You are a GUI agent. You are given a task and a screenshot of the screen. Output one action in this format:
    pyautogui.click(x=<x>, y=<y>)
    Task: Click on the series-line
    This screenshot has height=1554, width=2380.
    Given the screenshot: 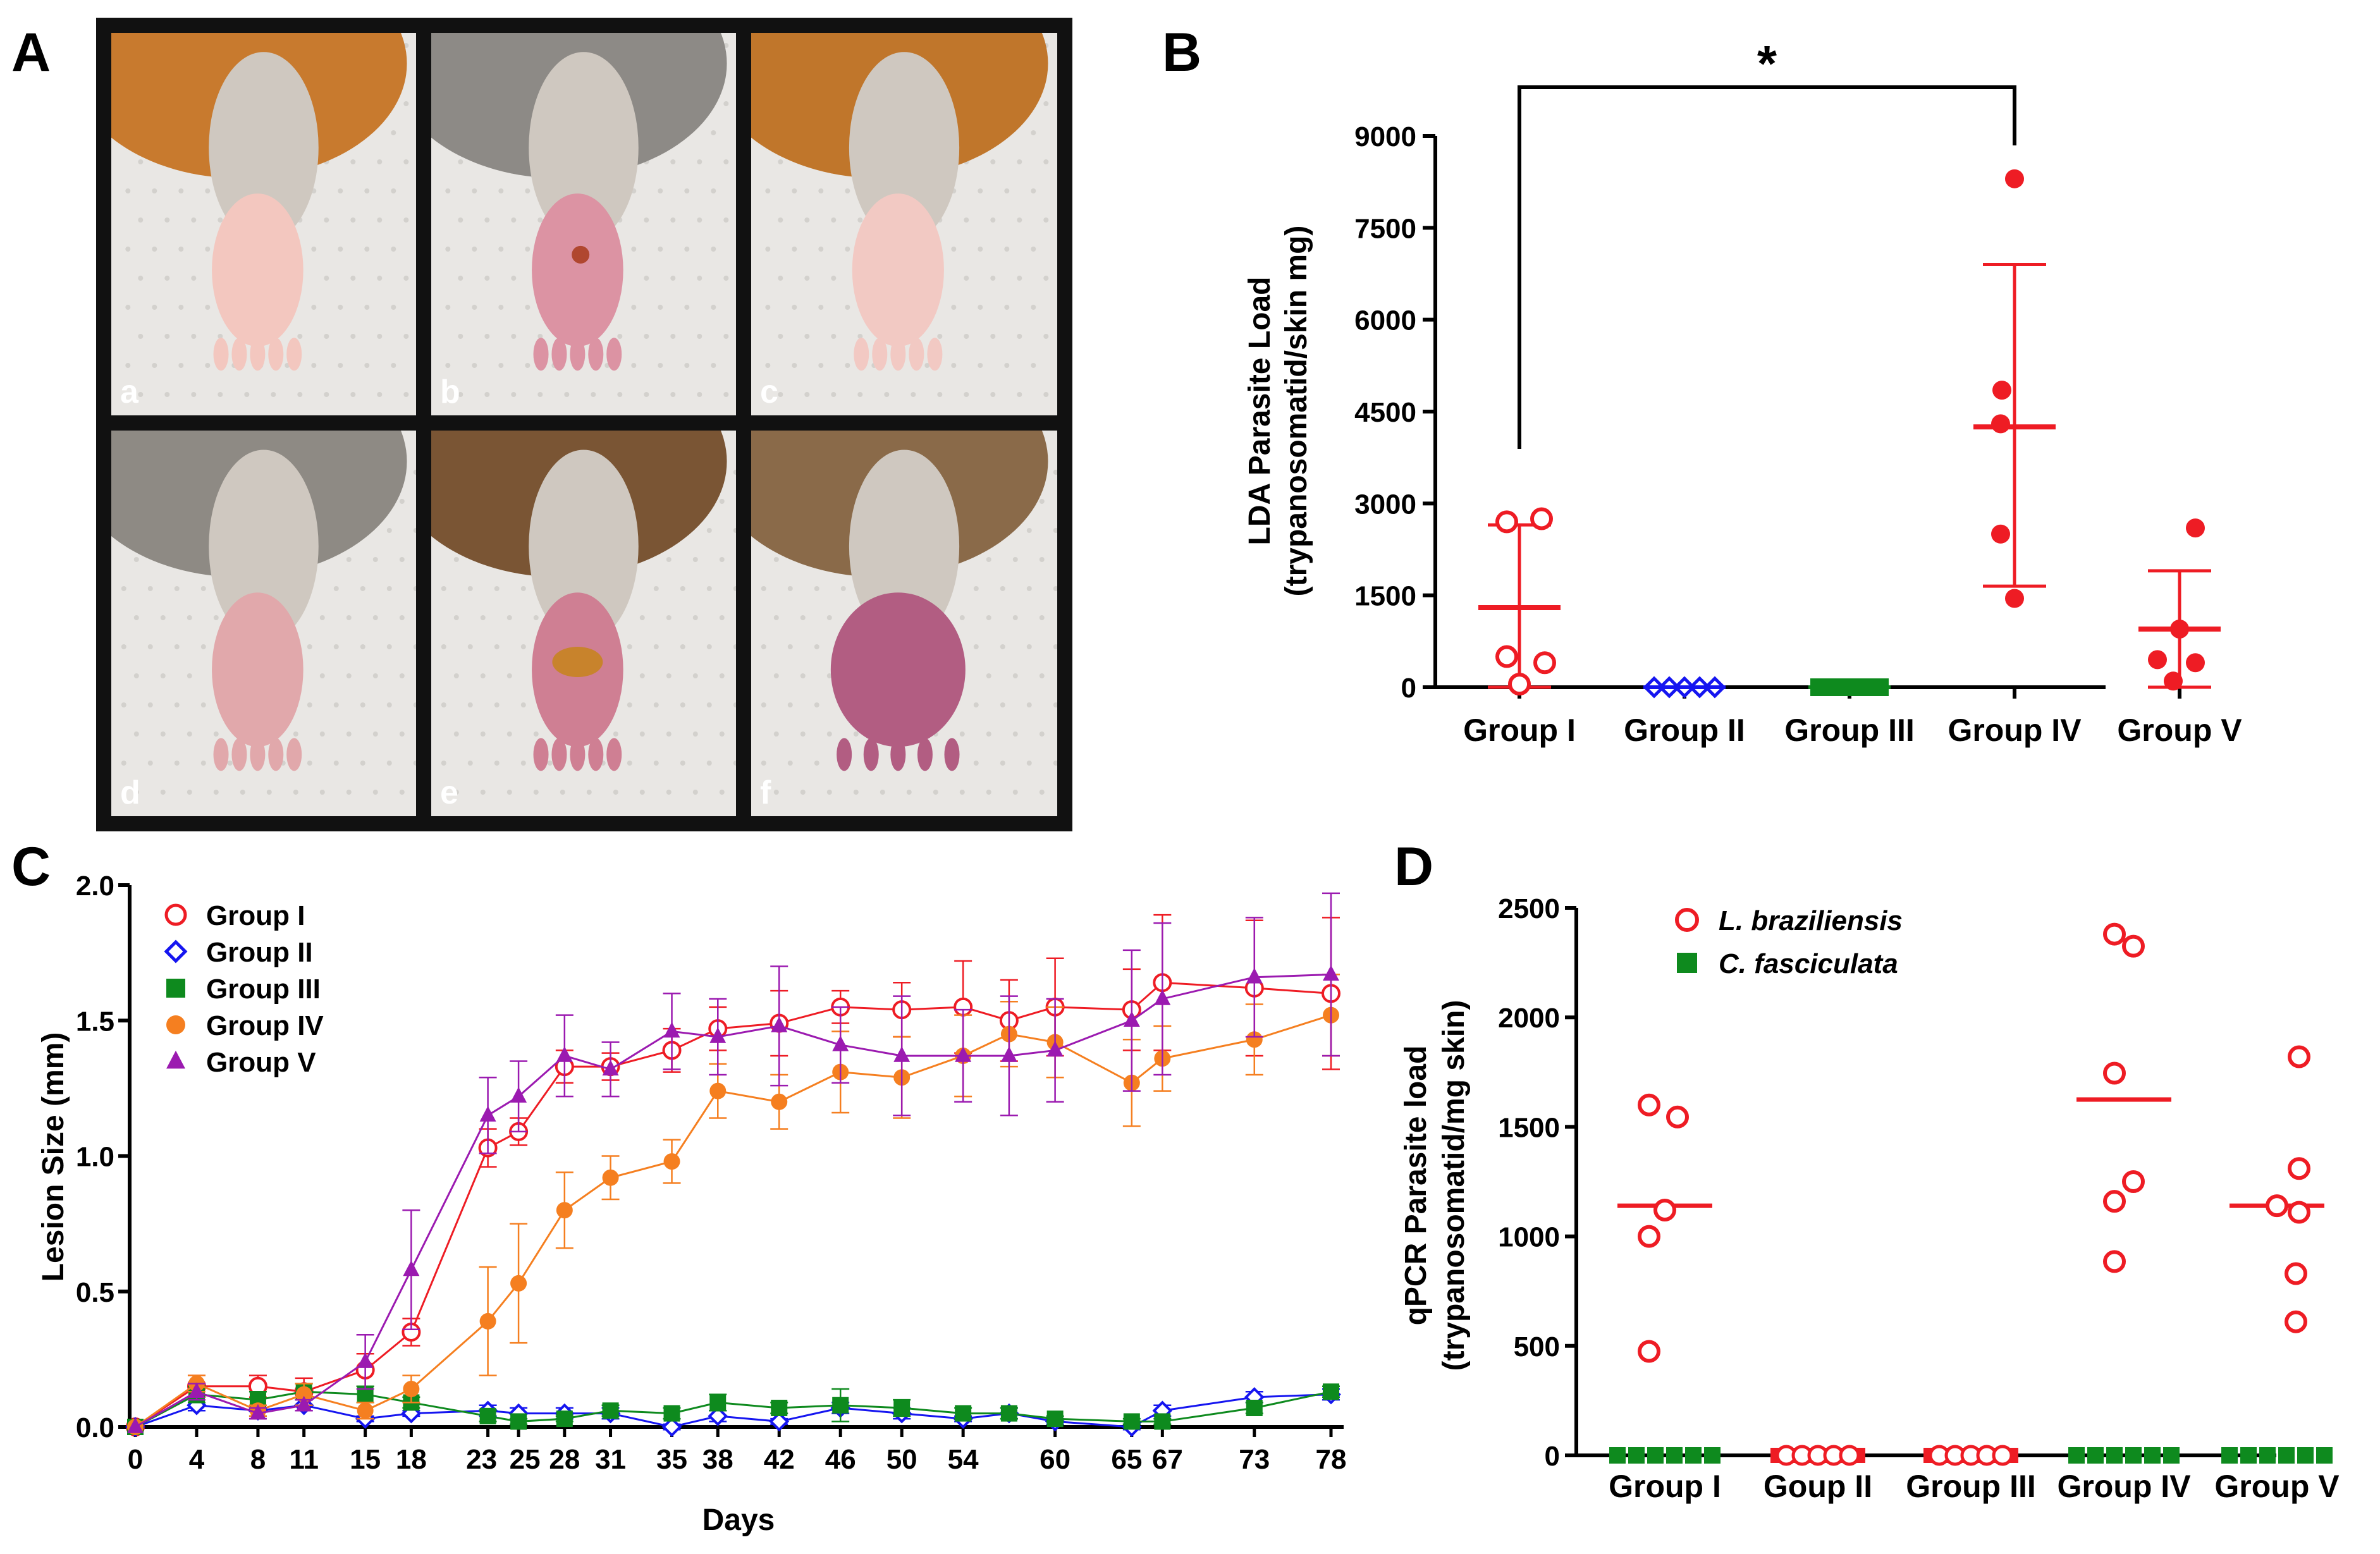 What is the action you would take?
    pyautogui.click(x=733, y=1410)
    